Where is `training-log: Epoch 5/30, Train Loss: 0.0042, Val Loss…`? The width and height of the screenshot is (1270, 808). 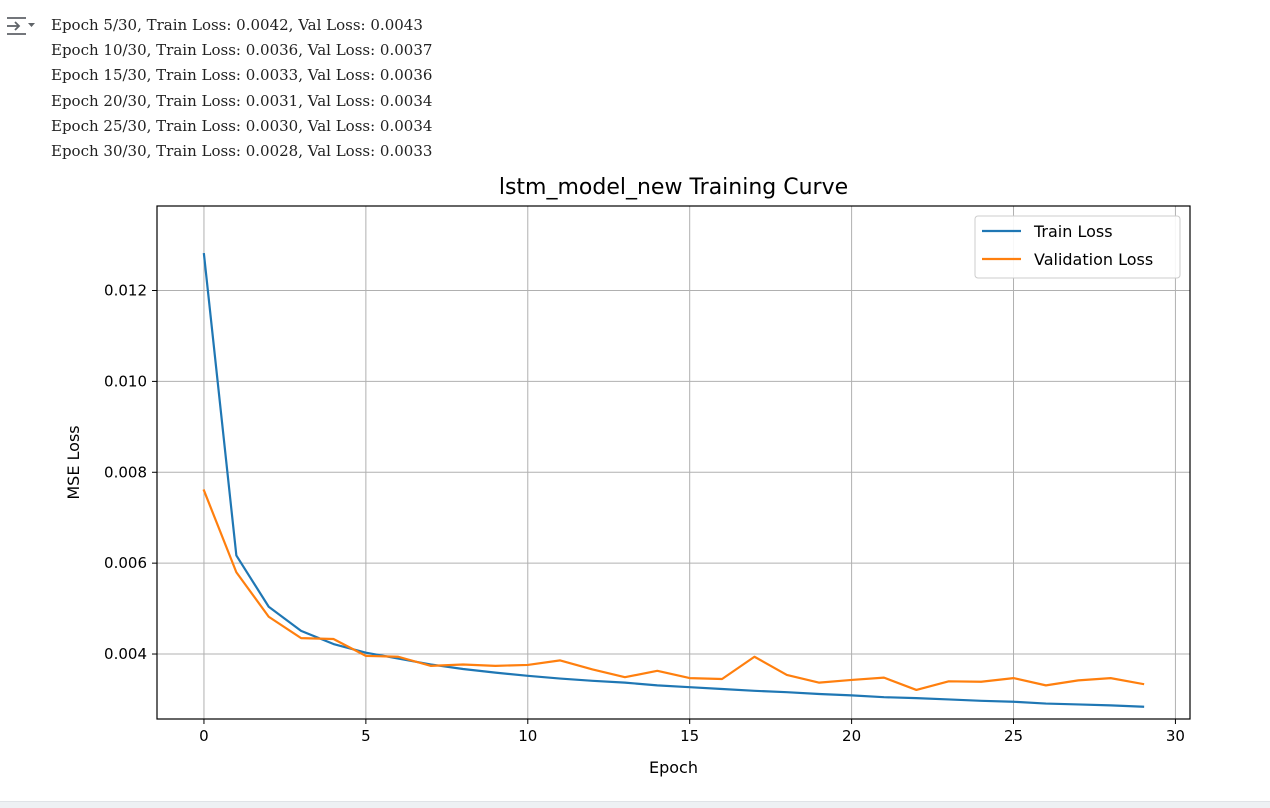
training-log: Epoch 5/30, Train Loss: 0.0042, Val Loss… is located at coordinates (241, 88).